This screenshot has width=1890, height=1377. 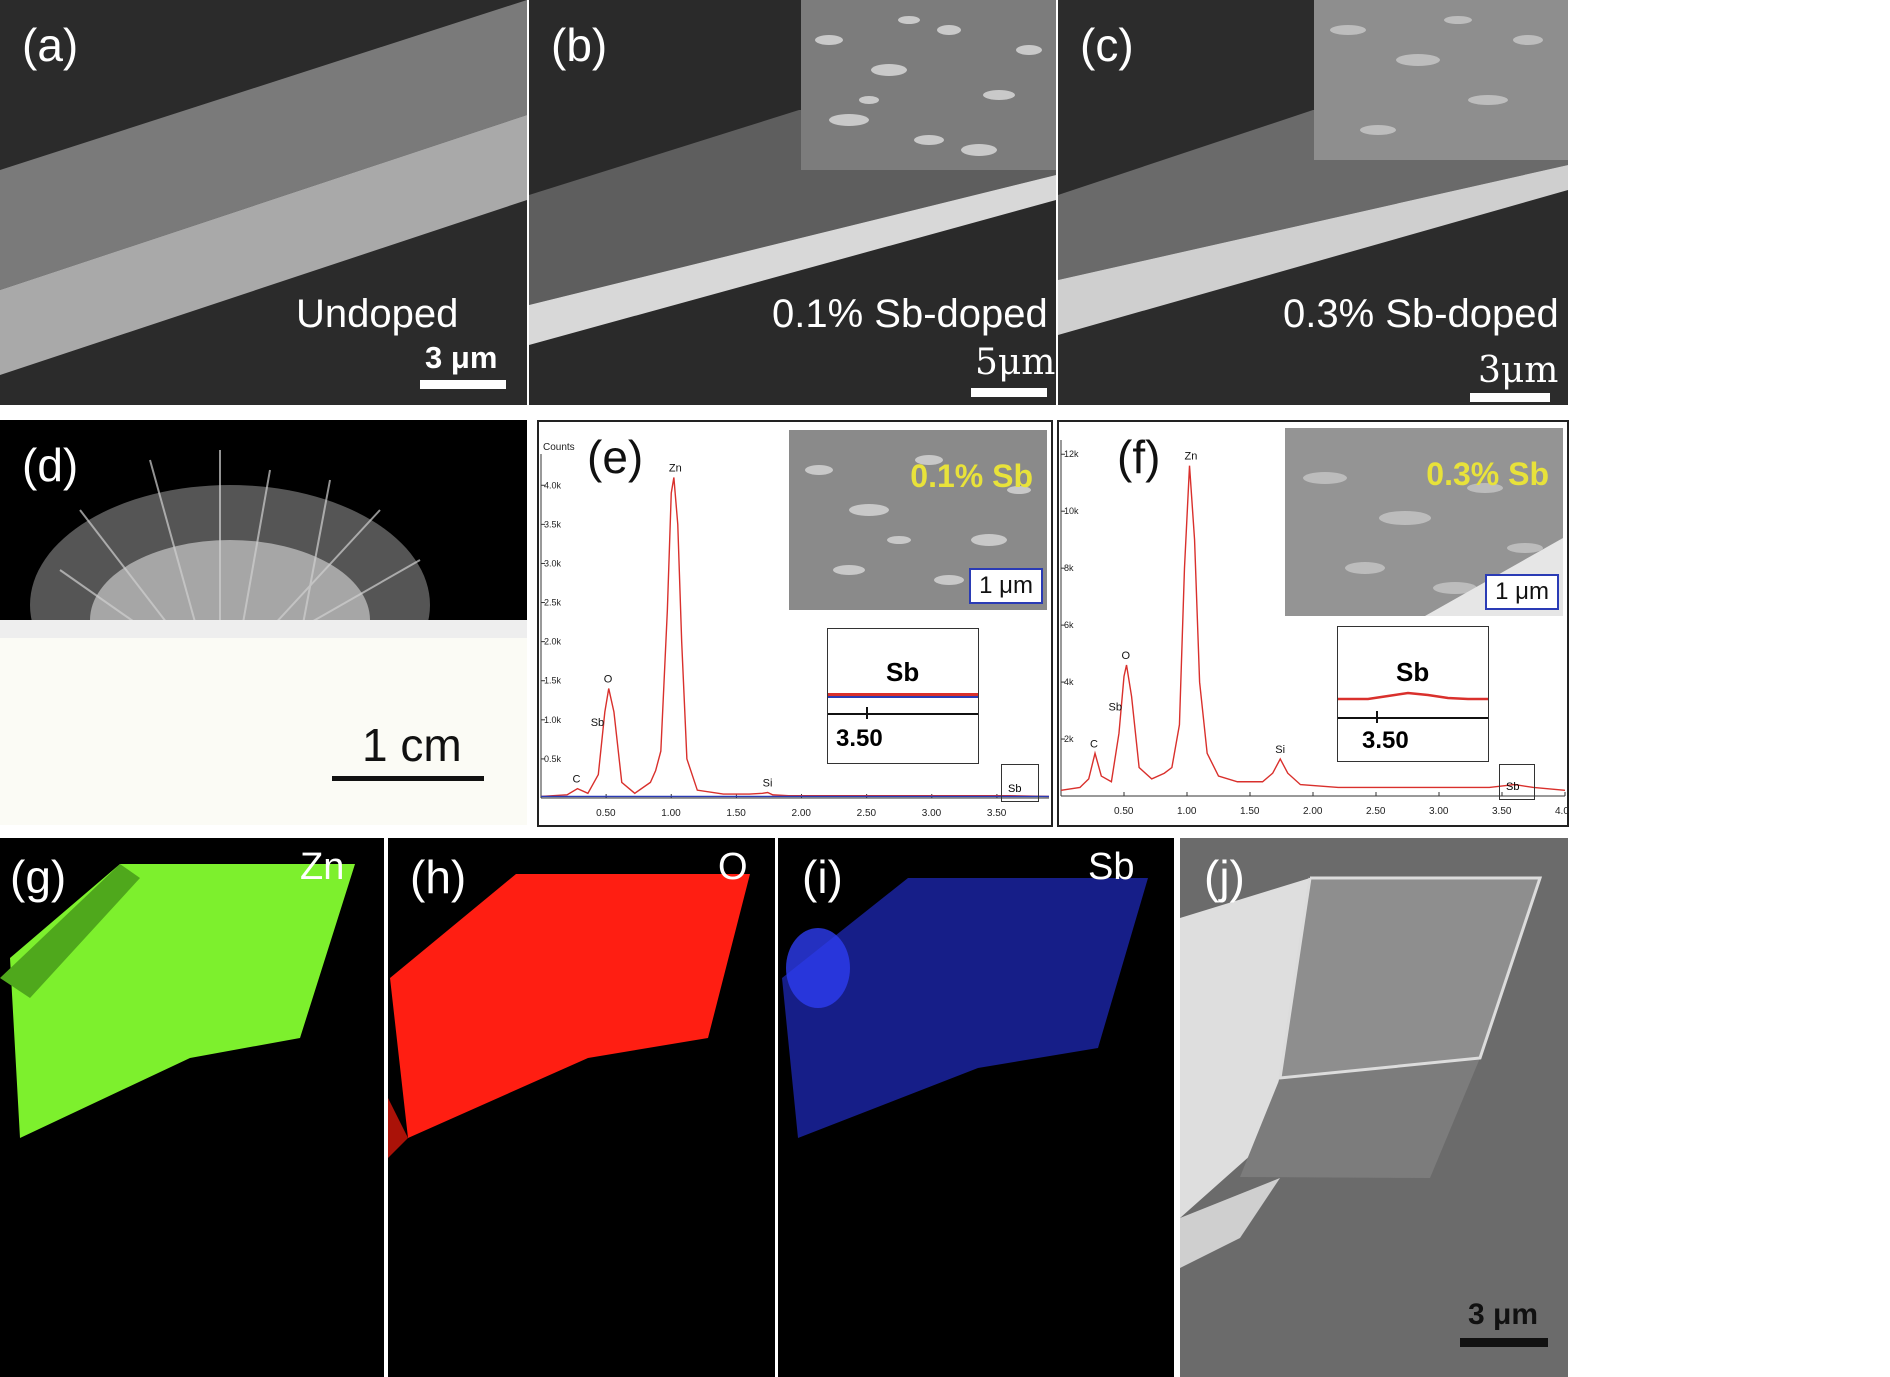 I want to click on panel-f-zoom-peak-label: Sb, so click(x=1413, y=672).